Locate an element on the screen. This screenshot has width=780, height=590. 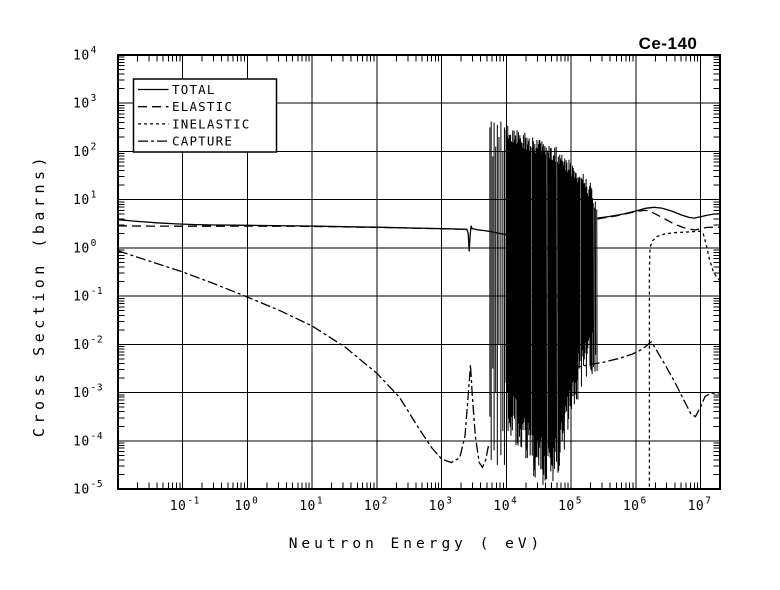
x-tick-label-1e0: 10⁰ is located at coordinates (246, 505).